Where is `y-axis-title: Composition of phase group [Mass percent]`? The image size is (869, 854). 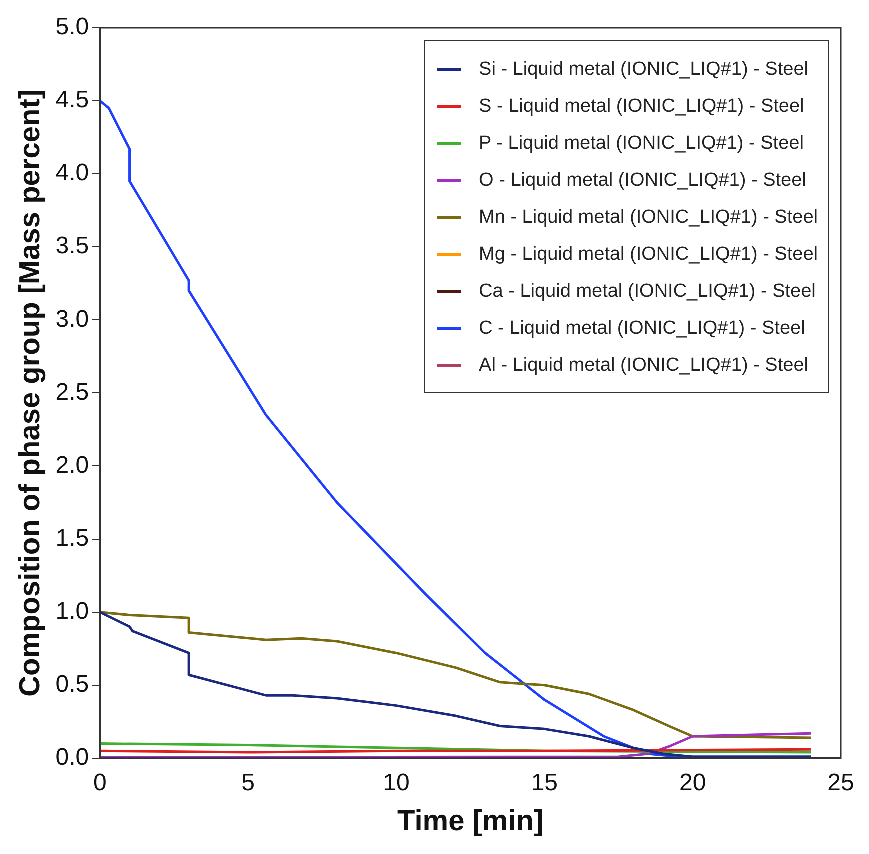 y-axis-title: Composition of phase group [Mass percent] is located at coordinates (30, 393).